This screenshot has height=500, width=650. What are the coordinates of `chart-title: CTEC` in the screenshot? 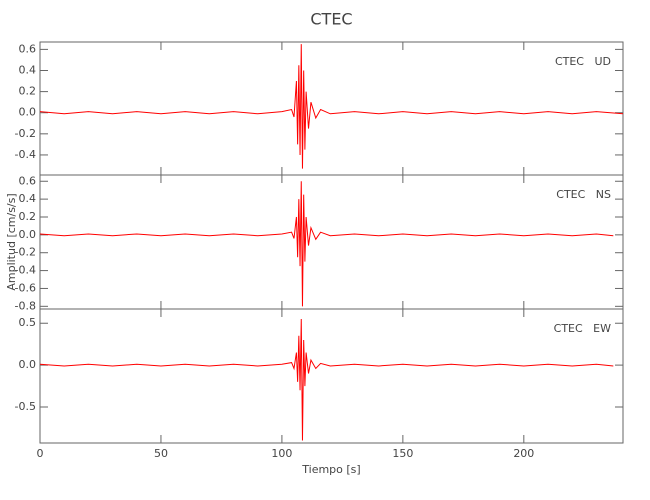 It's located at (331, 19).